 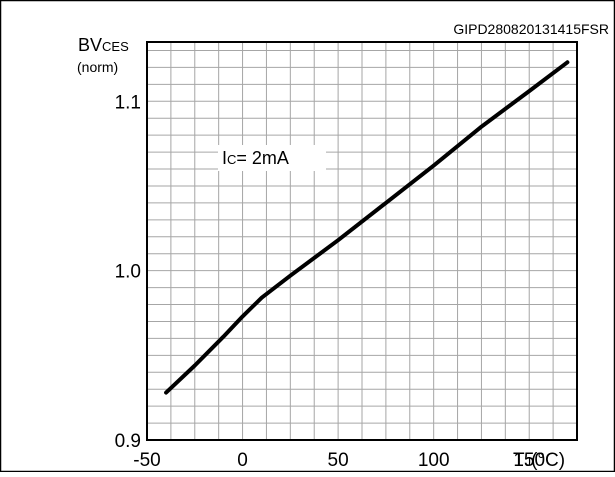 I want to click on figure-code: GIPD280820131415FSR, so click(x=531, y=29).